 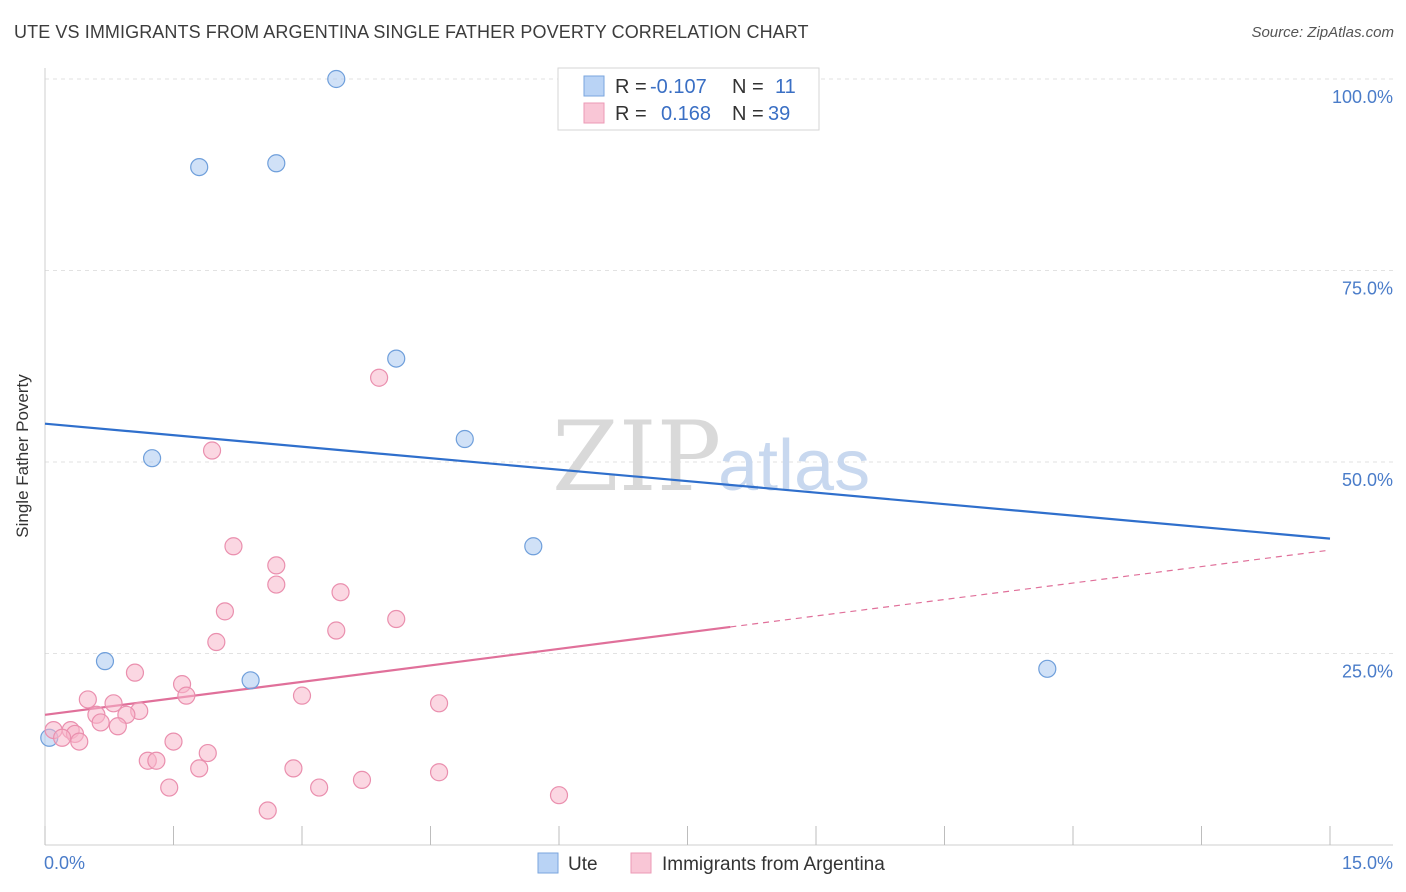 What do you see at coordinates (594, 86) in the screenshot?
I see `legend-swatch-ute` at bounding box center [594, 86].